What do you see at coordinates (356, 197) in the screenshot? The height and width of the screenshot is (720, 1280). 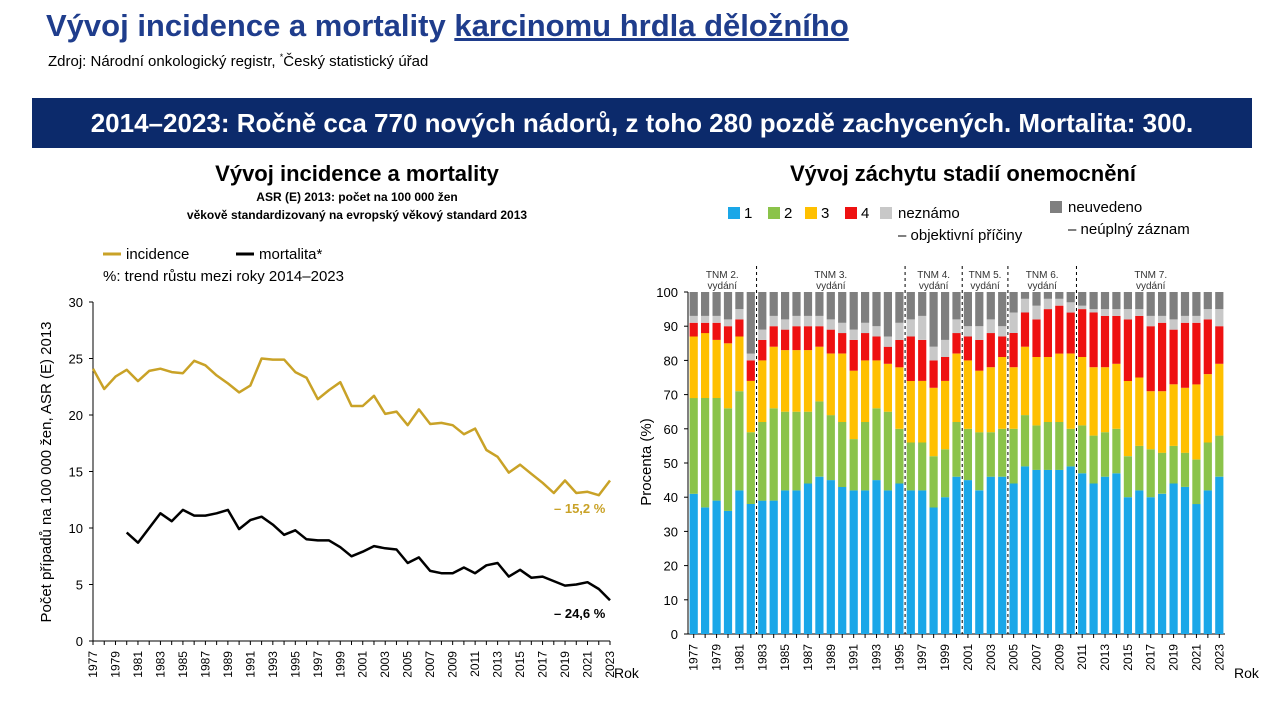 I see `line-chart-subtitle1: ASR (E) 2013: počet na 100 000 žen` at bounding box center [356, 197].